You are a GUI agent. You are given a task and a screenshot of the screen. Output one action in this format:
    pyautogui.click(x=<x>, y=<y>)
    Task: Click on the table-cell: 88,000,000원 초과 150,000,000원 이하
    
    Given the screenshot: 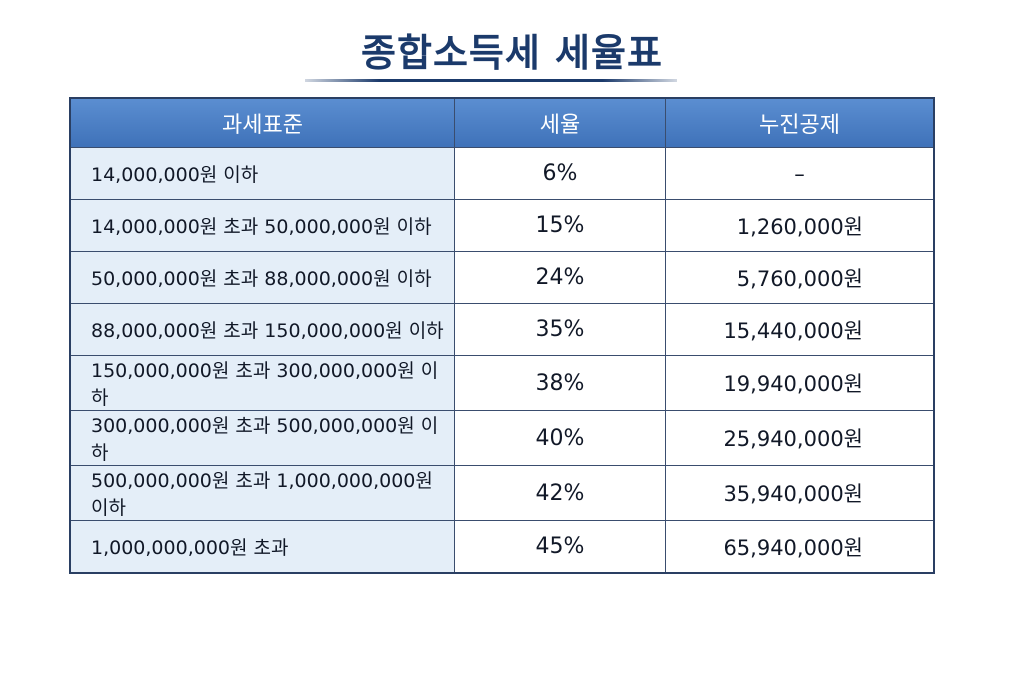 What is the action you would take?
    pyautogui.click(x=262, y=329)
    